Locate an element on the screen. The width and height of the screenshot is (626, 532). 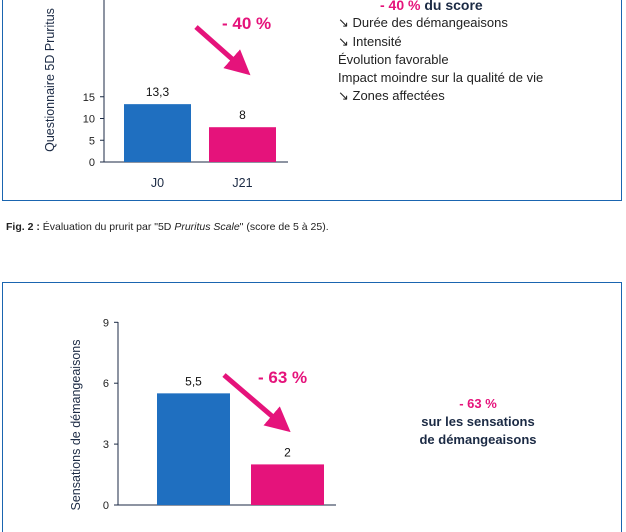
caption-text-before: Évaluation du prurit par "5D is located at coordinates (107, 227).